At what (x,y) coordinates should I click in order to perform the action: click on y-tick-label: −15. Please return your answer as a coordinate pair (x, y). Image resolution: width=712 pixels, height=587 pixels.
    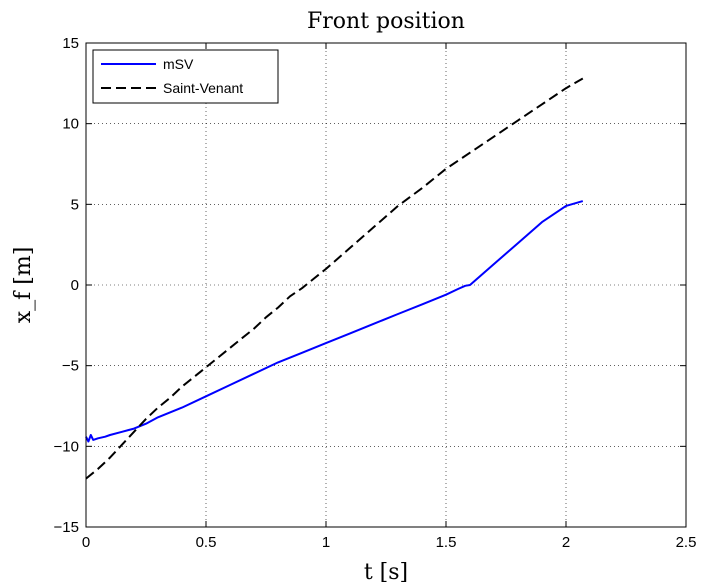
    Looking at the image, I should click on (66, 527).